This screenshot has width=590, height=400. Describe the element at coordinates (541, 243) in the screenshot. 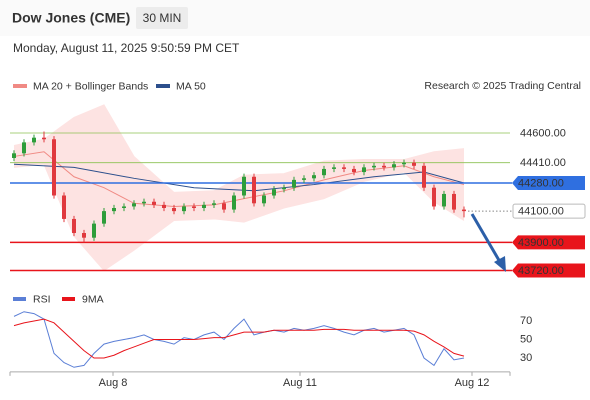

I see `level-label: 43900.00` at that location.